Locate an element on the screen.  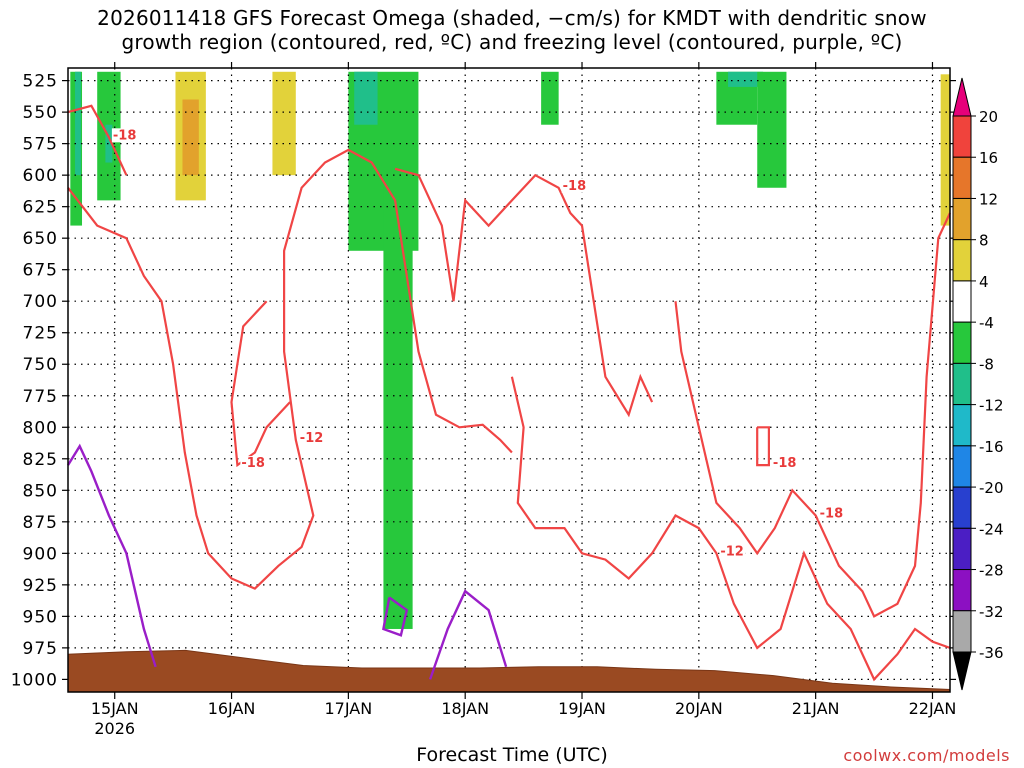
colorbar-label: -32 is located at coordinates (991, 612).